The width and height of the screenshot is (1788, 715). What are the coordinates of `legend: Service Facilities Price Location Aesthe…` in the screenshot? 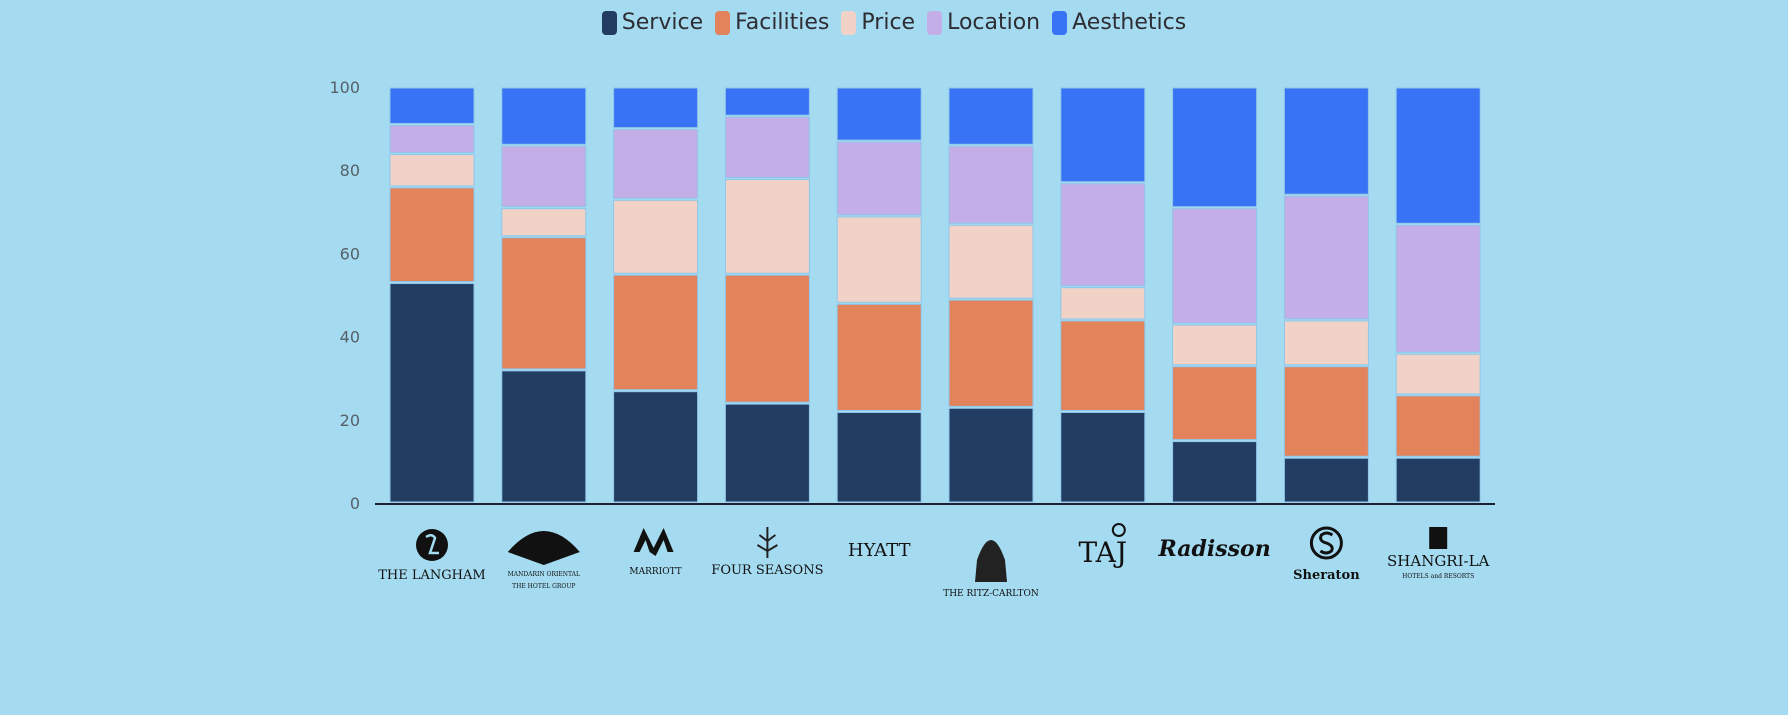 It's located at (894, 22).